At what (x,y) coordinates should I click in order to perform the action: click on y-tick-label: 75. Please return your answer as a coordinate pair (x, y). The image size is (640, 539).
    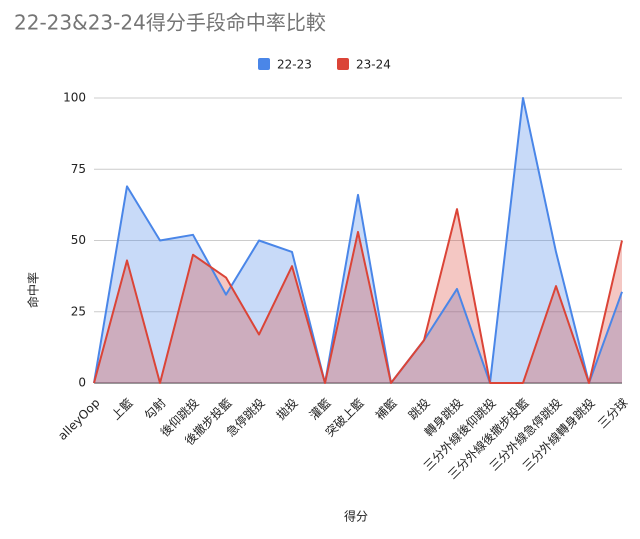
    Looking at the image, I should click on (78, 169).